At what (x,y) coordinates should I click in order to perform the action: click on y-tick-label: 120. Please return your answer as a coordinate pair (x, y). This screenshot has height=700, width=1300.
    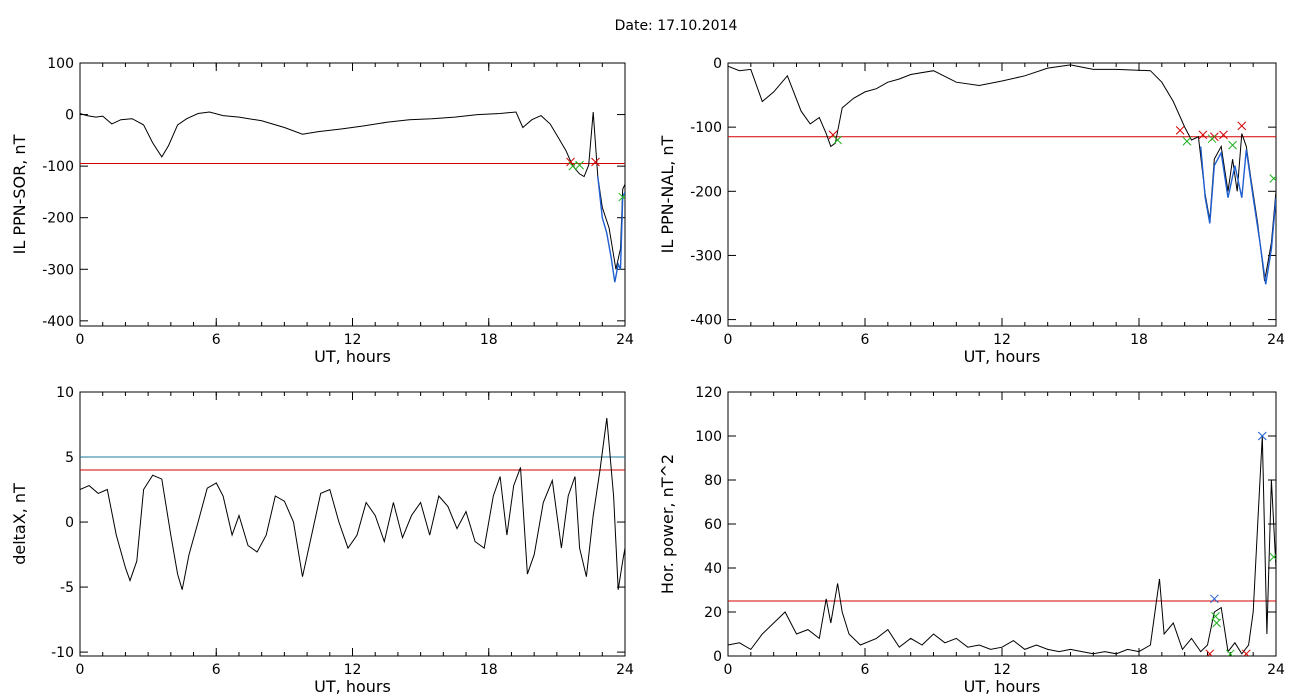
    Looking at the image, I should click on (708, 393).